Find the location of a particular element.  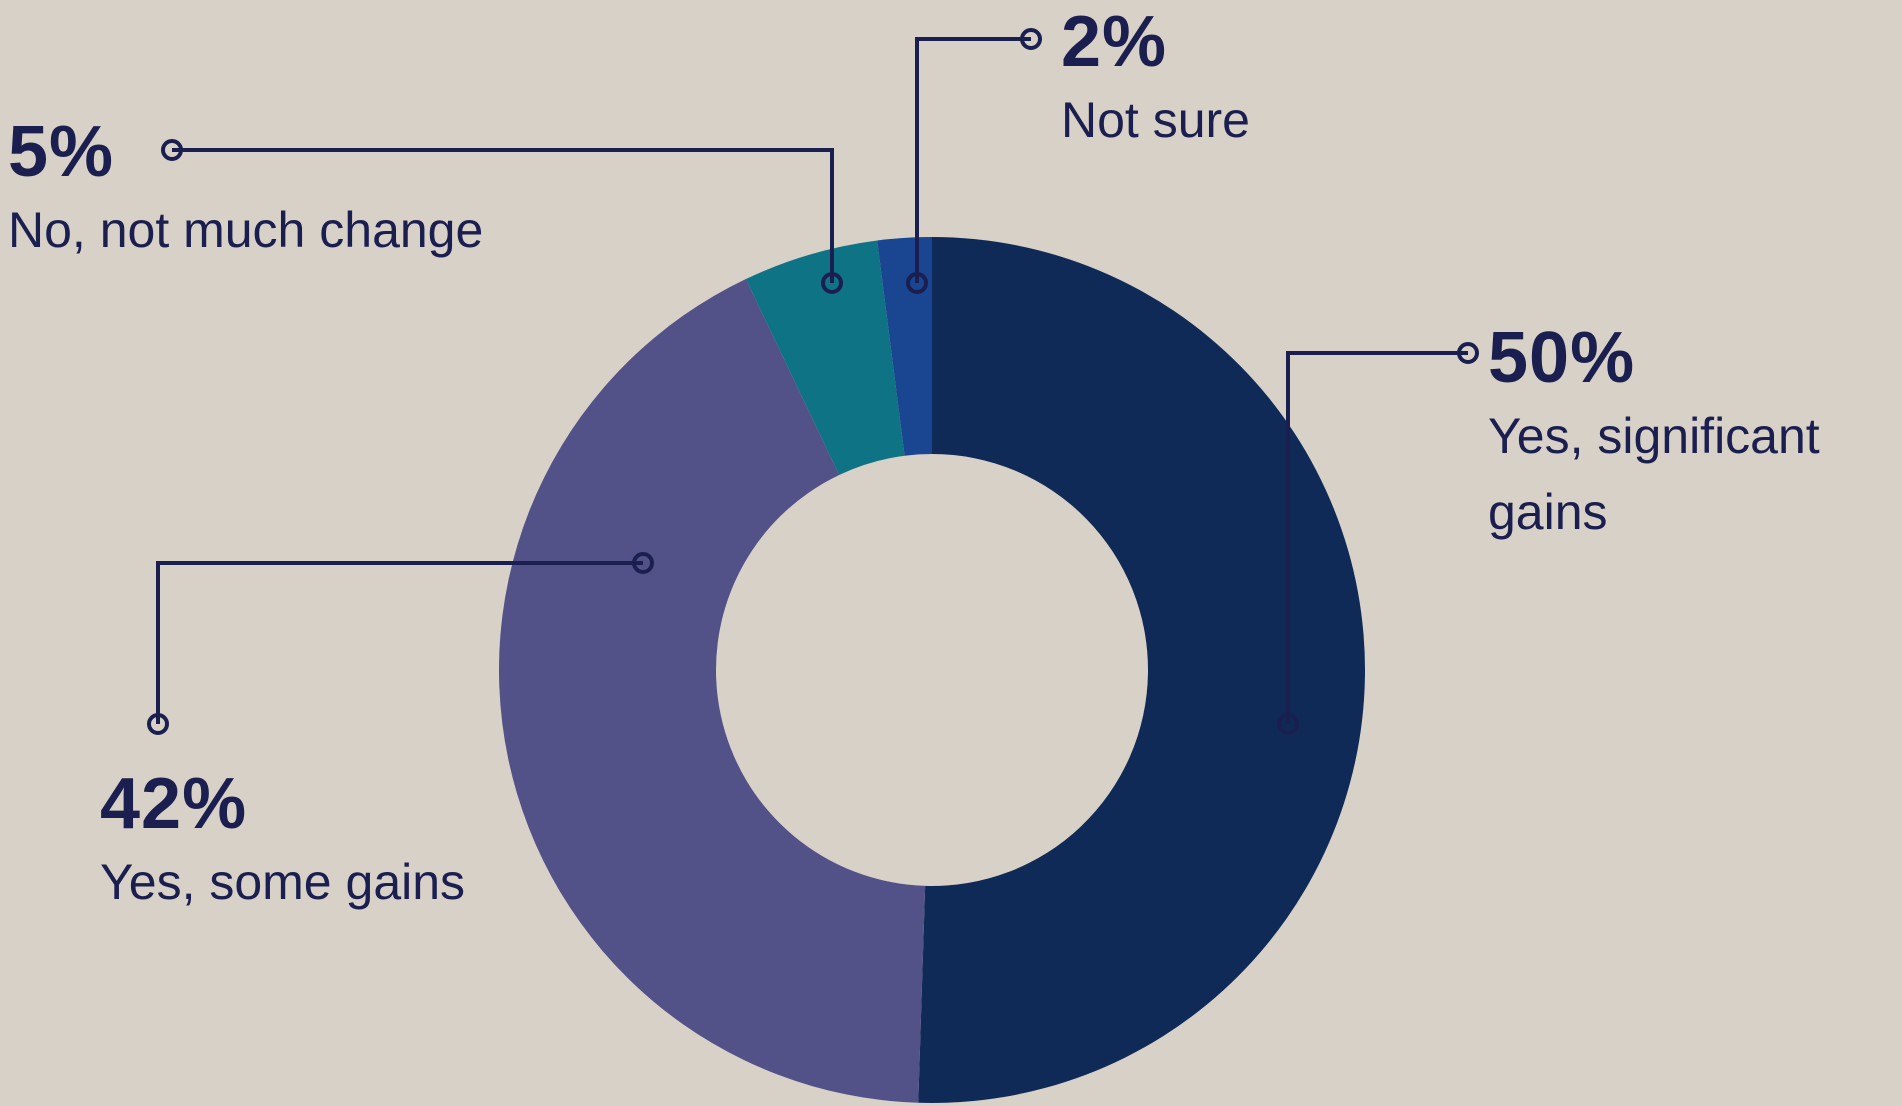

value-label: 42% is located at coordinates (174, 804).